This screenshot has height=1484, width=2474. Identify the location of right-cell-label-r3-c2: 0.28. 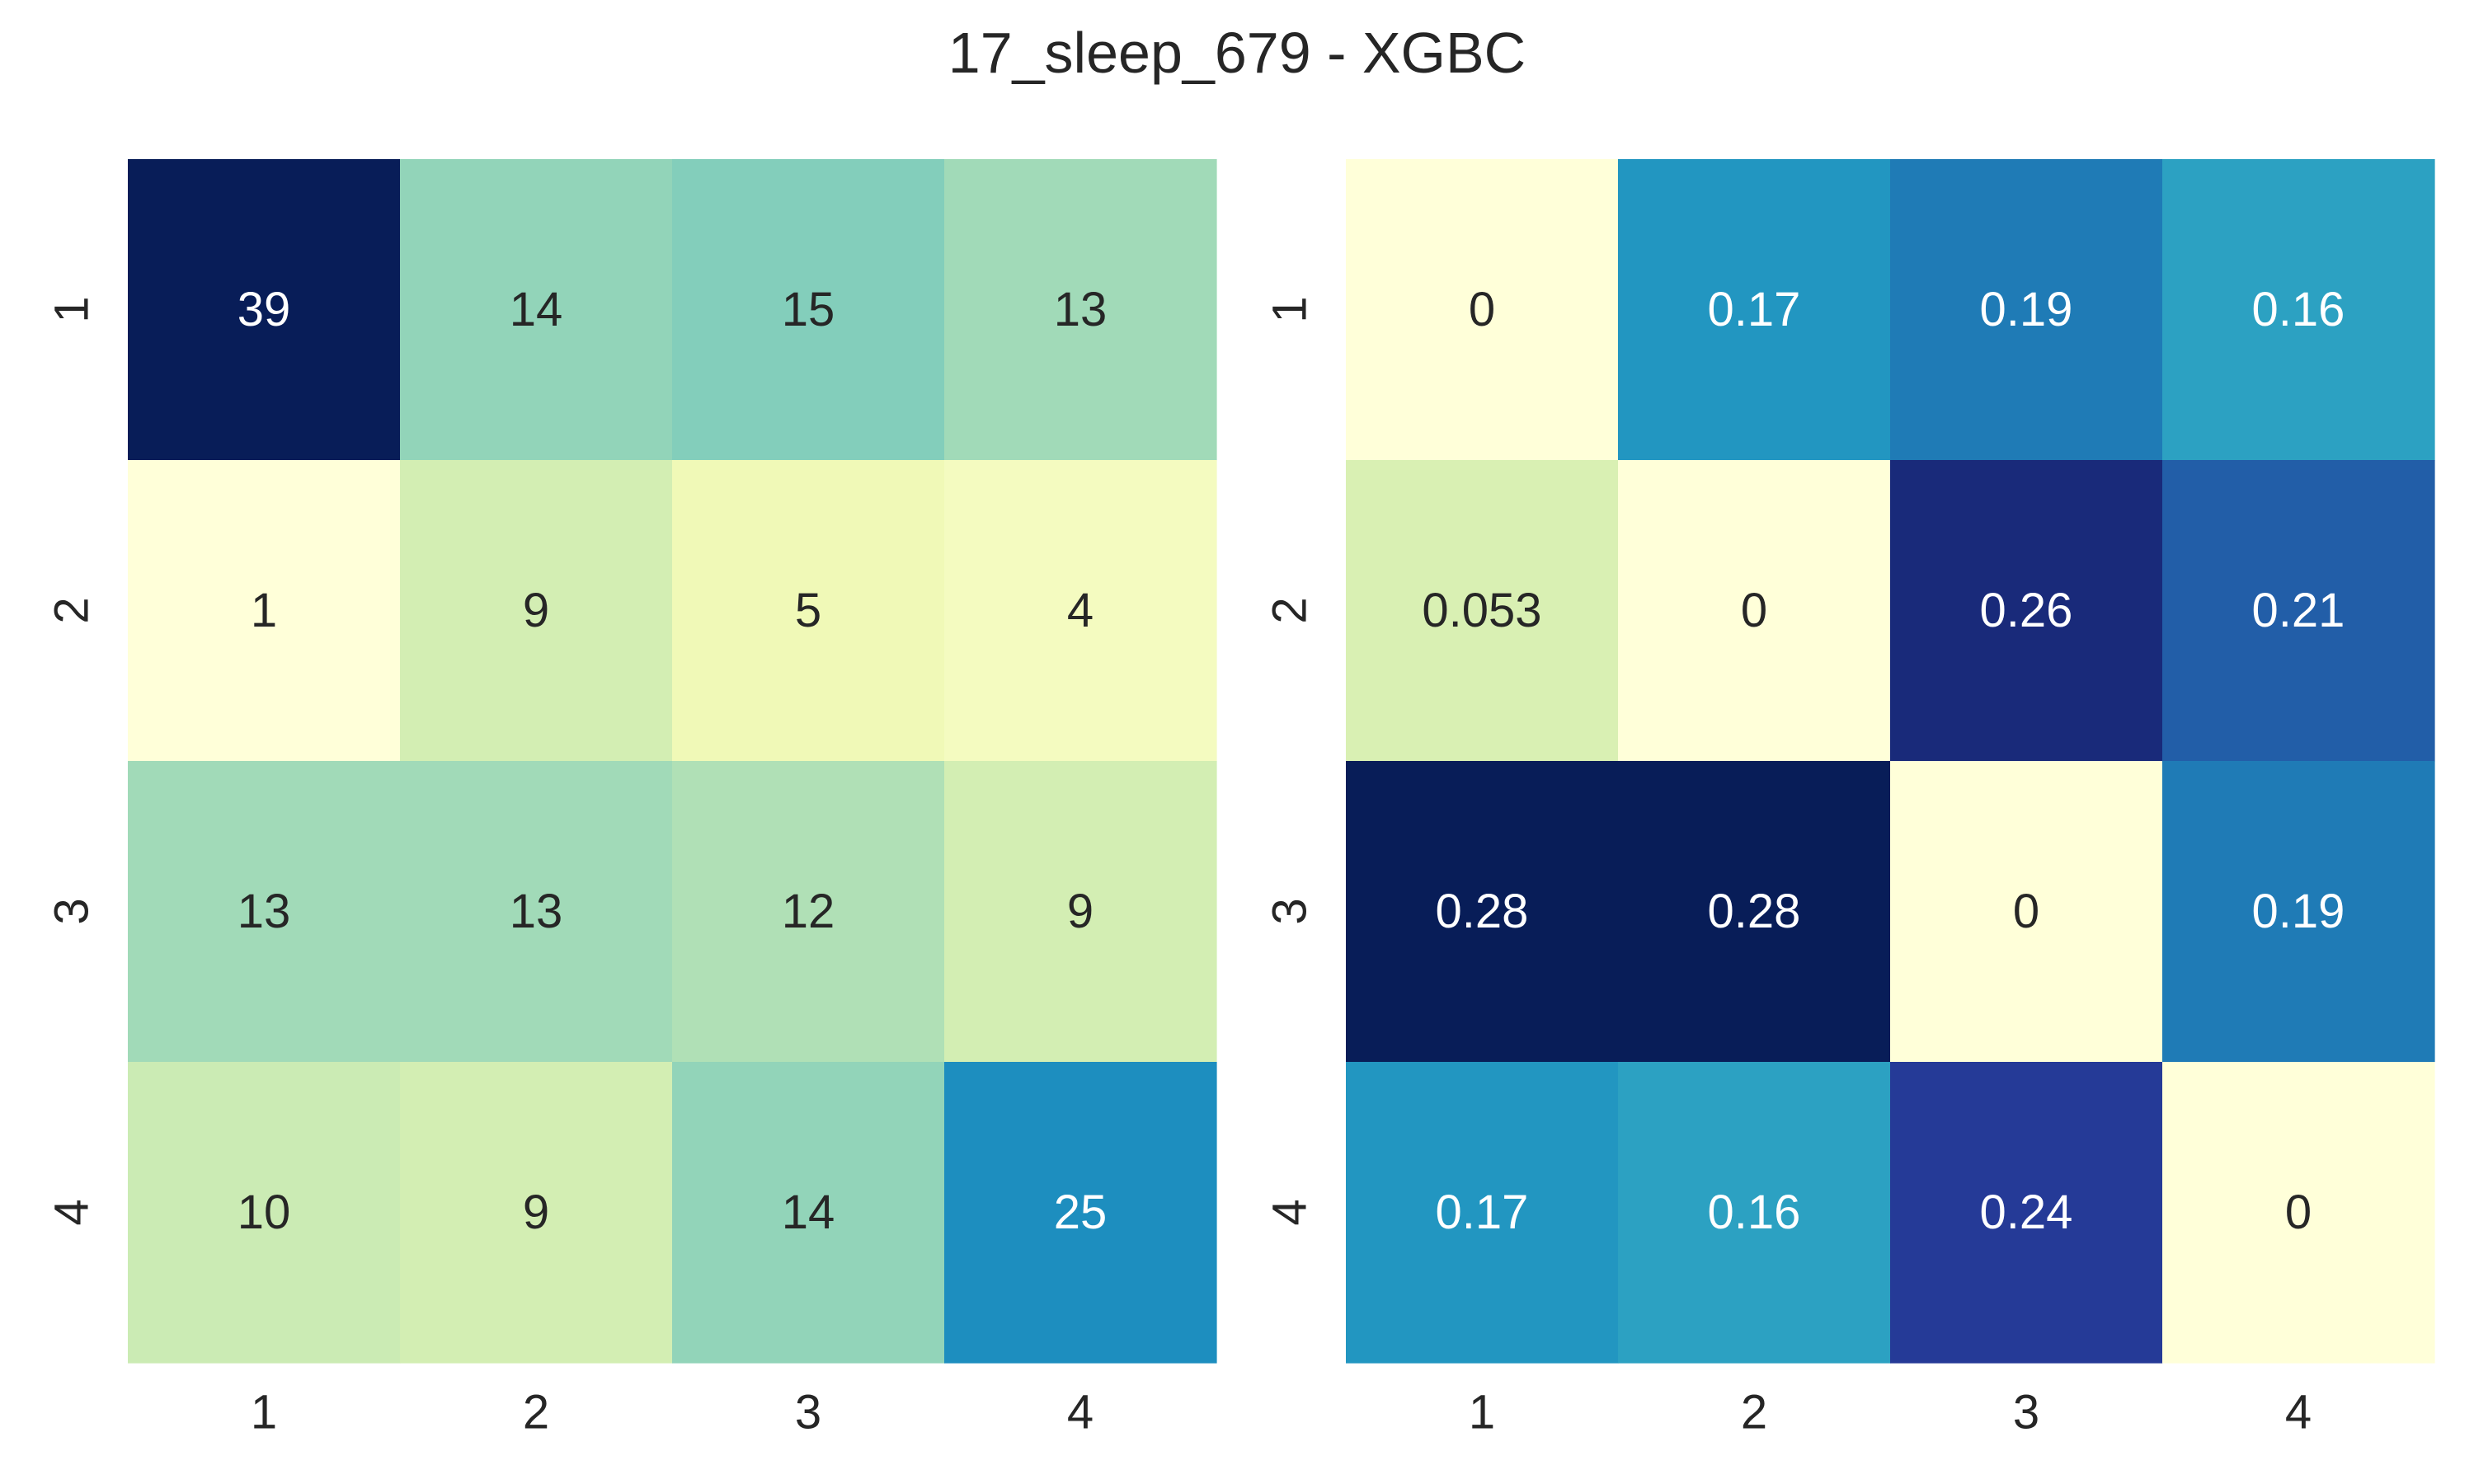
(1754, 911).